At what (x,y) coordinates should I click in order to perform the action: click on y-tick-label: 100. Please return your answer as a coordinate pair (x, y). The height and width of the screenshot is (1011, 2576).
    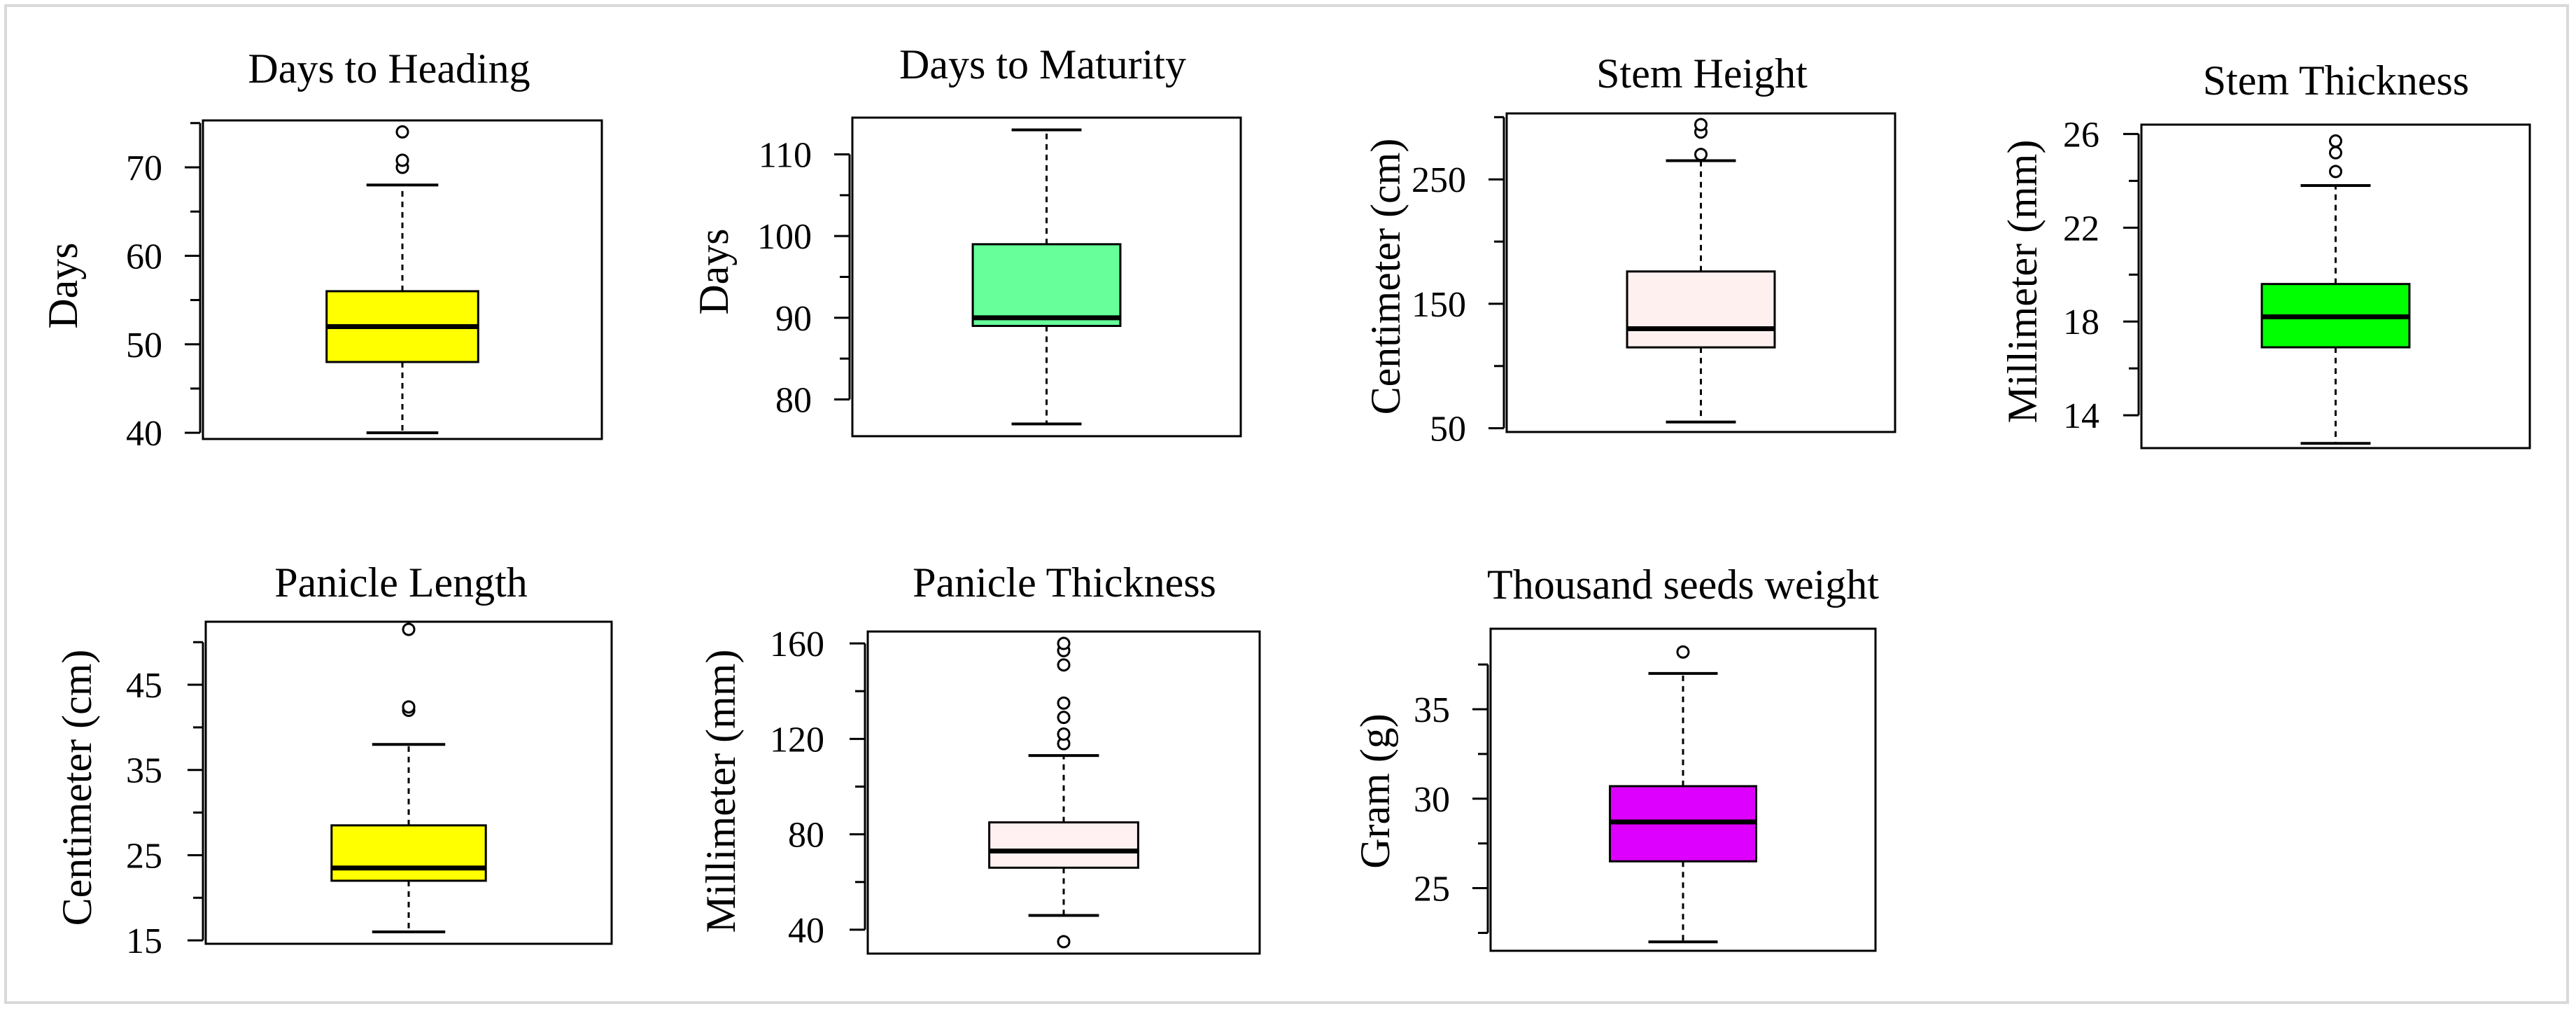
    Looking at the image, I should click on (784, 237).